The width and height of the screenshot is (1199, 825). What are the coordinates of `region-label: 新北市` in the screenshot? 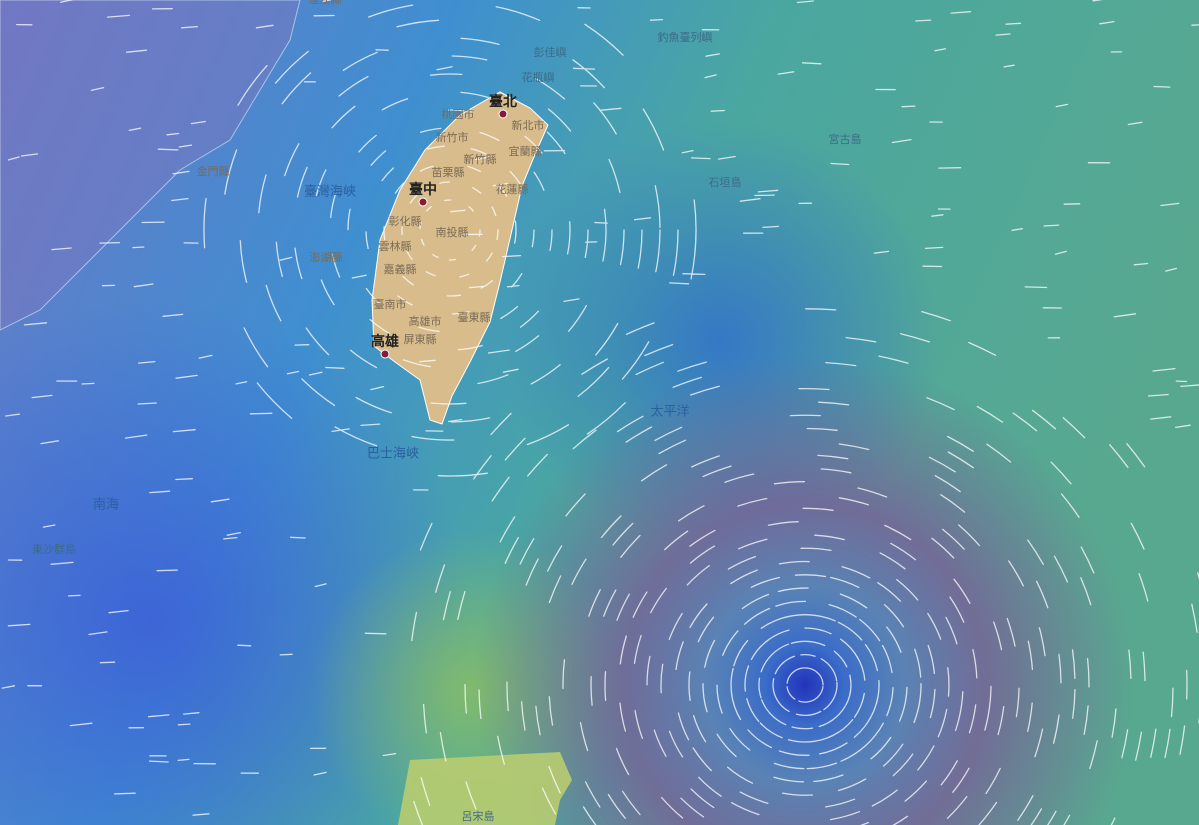 It's located at (528, 125).